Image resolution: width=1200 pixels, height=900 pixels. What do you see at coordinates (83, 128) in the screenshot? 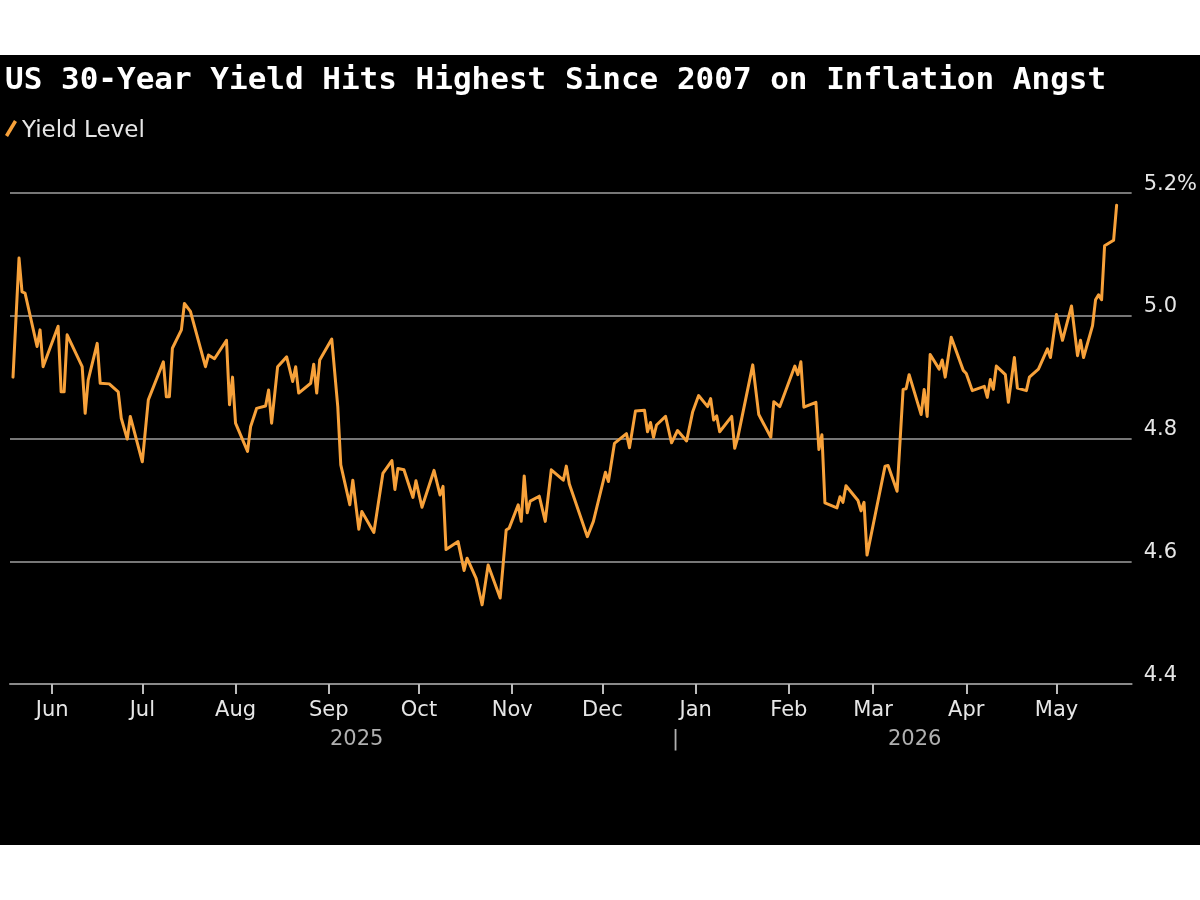
I see `legend-label: Yield Level` at bounding box center [83, 128].